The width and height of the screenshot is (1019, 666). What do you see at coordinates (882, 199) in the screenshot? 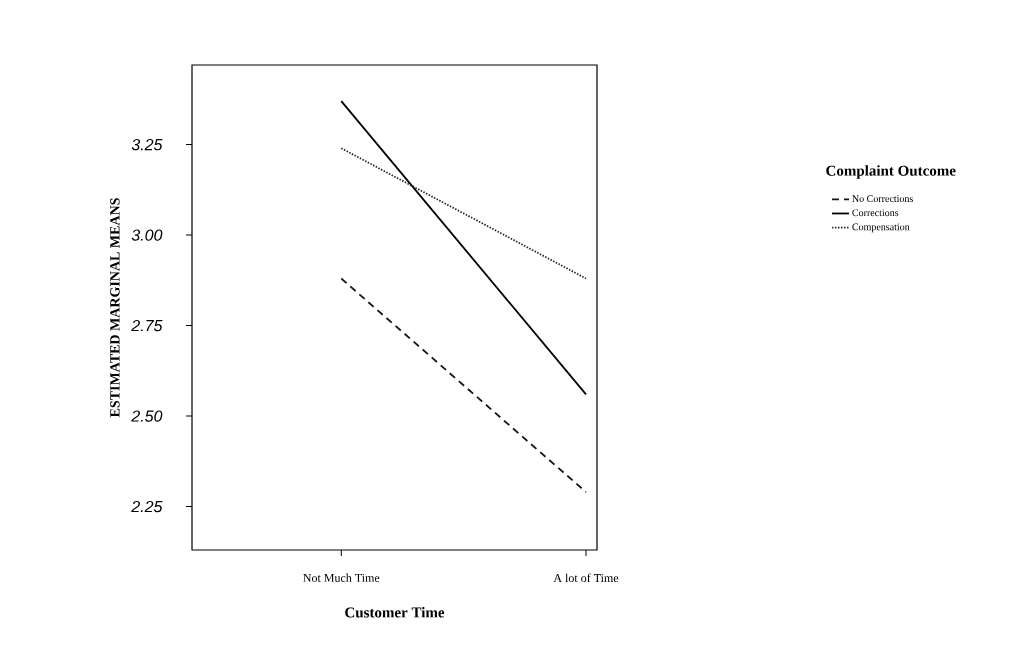
I see `legend-label: No Corrections` at bounding box center [882, 199].